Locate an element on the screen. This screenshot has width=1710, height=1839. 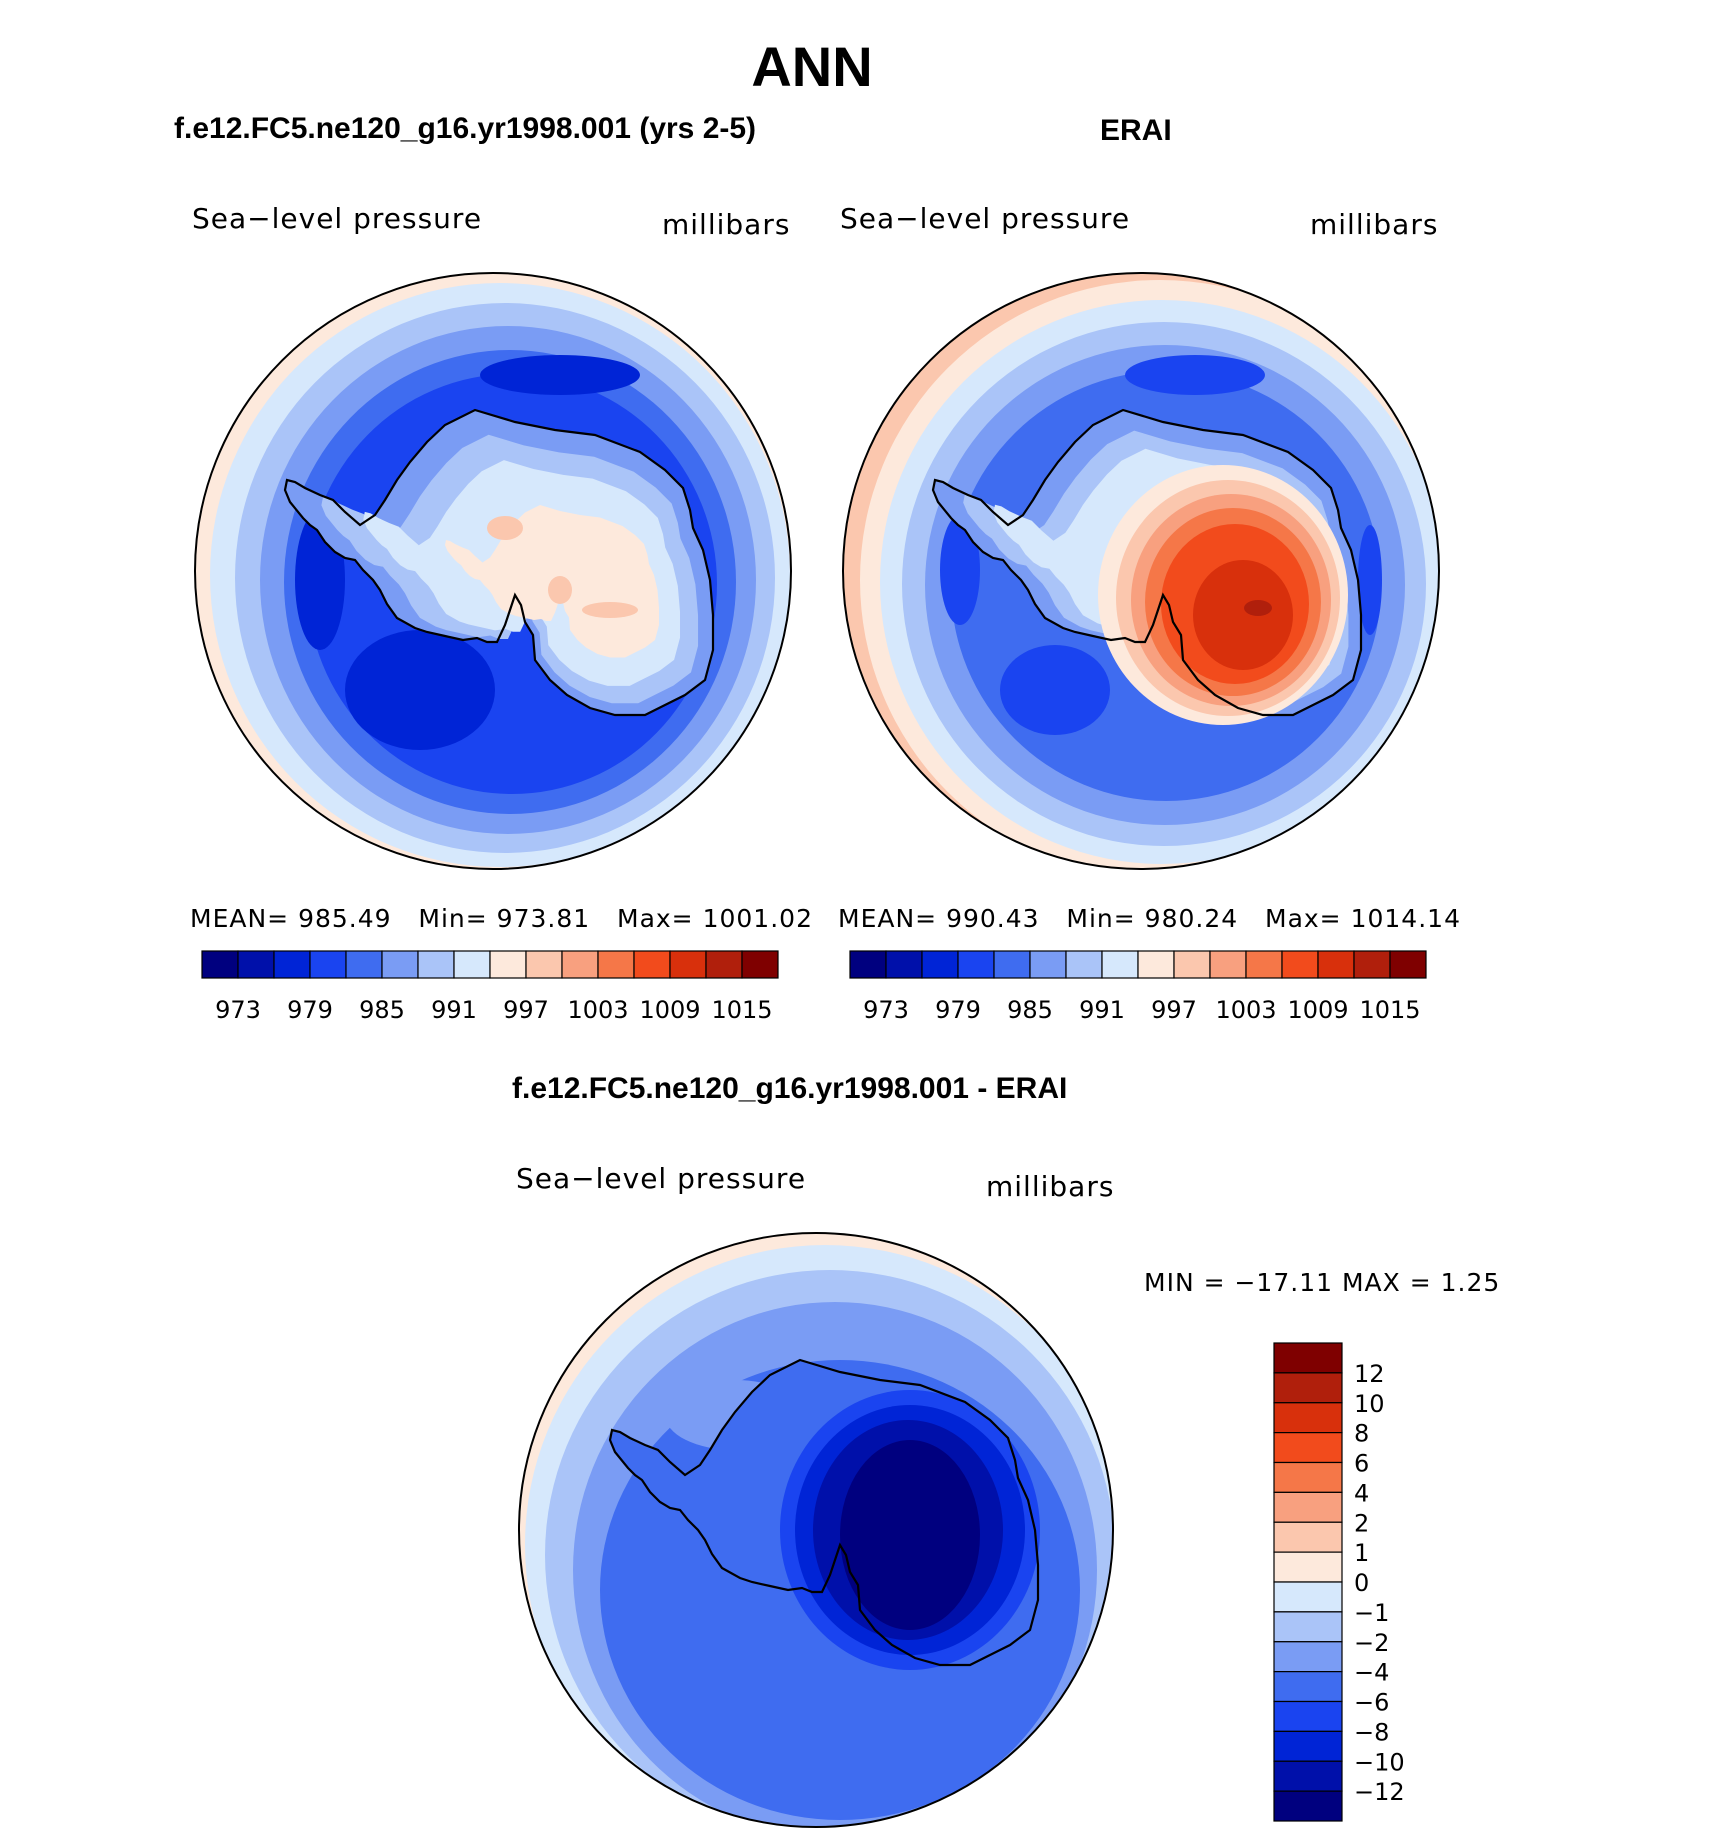
colorbar-tick-label: 997 is located at coordinates (1174, 1010).